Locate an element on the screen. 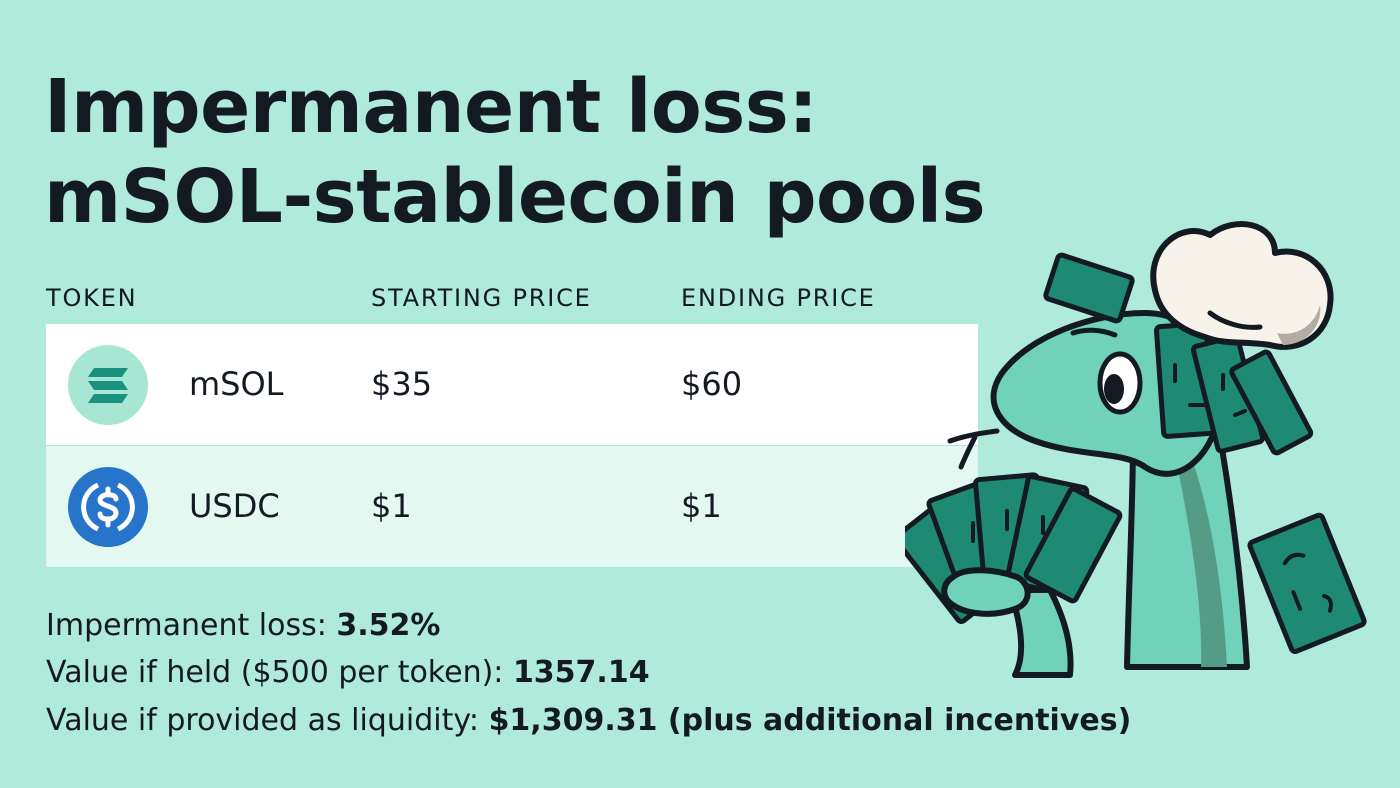  value-if-held-line: Value if held ($500 per token): 1357.14 is located at coordinates (348, 672).